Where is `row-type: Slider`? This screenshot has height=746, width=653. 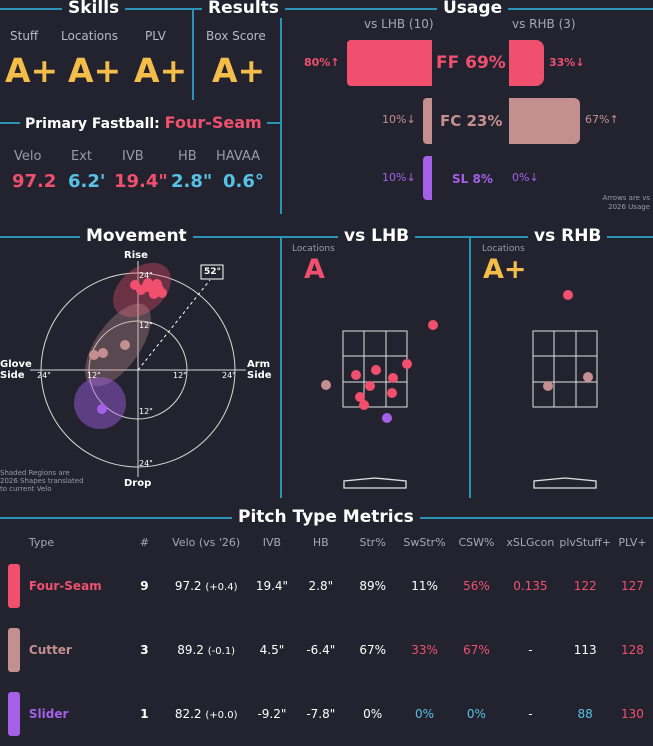
row-type: Slider is located at coordinates (48, 714).